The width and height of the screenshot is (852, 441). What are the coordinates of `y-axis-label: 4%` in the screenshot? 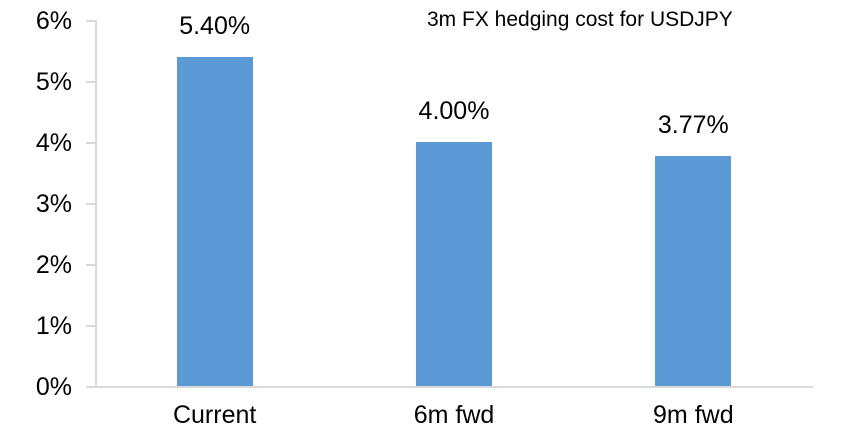 It's located at (53, 143).